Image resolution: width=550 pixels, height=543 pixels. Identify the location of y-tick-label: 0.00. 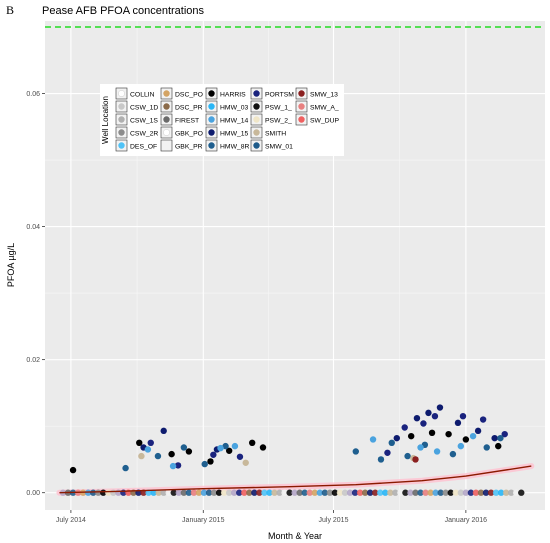
(33, 493).